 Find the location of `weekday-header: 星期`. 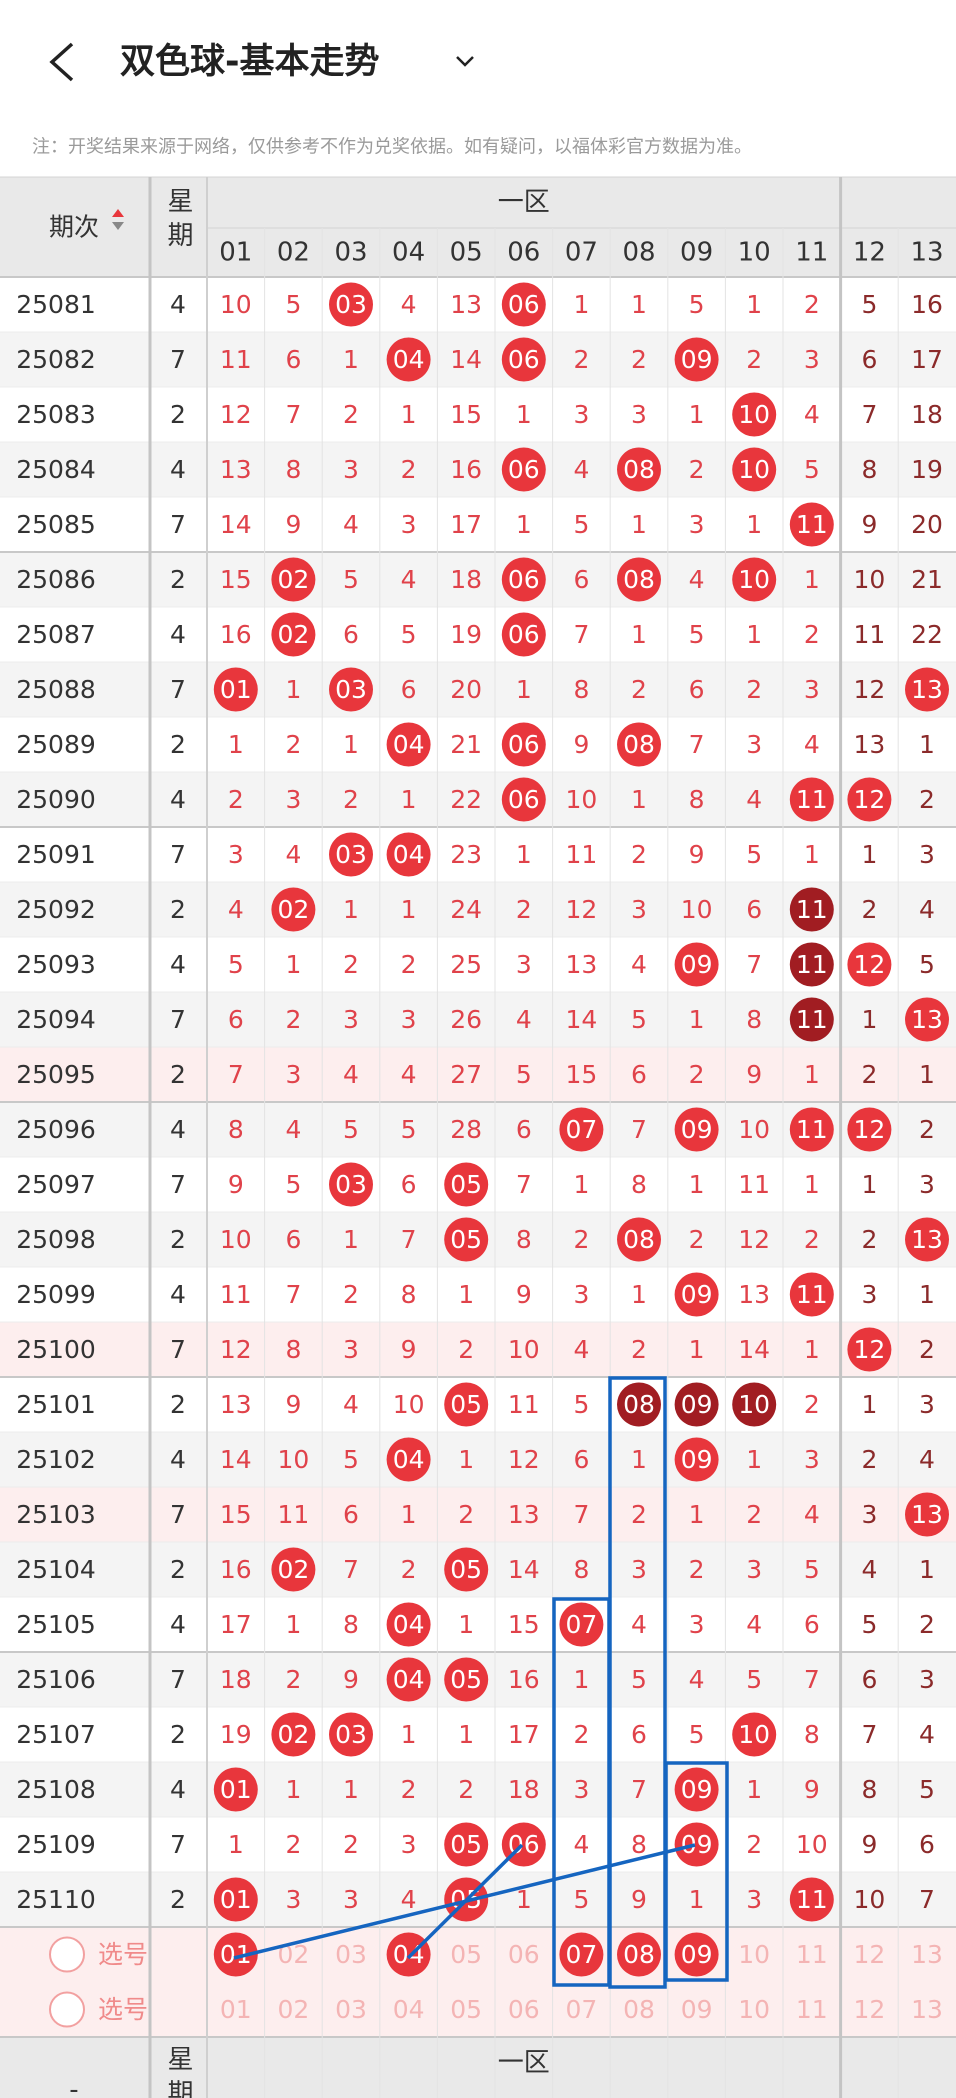

weekday-header: 星期 is located at coordinates (178, 221).